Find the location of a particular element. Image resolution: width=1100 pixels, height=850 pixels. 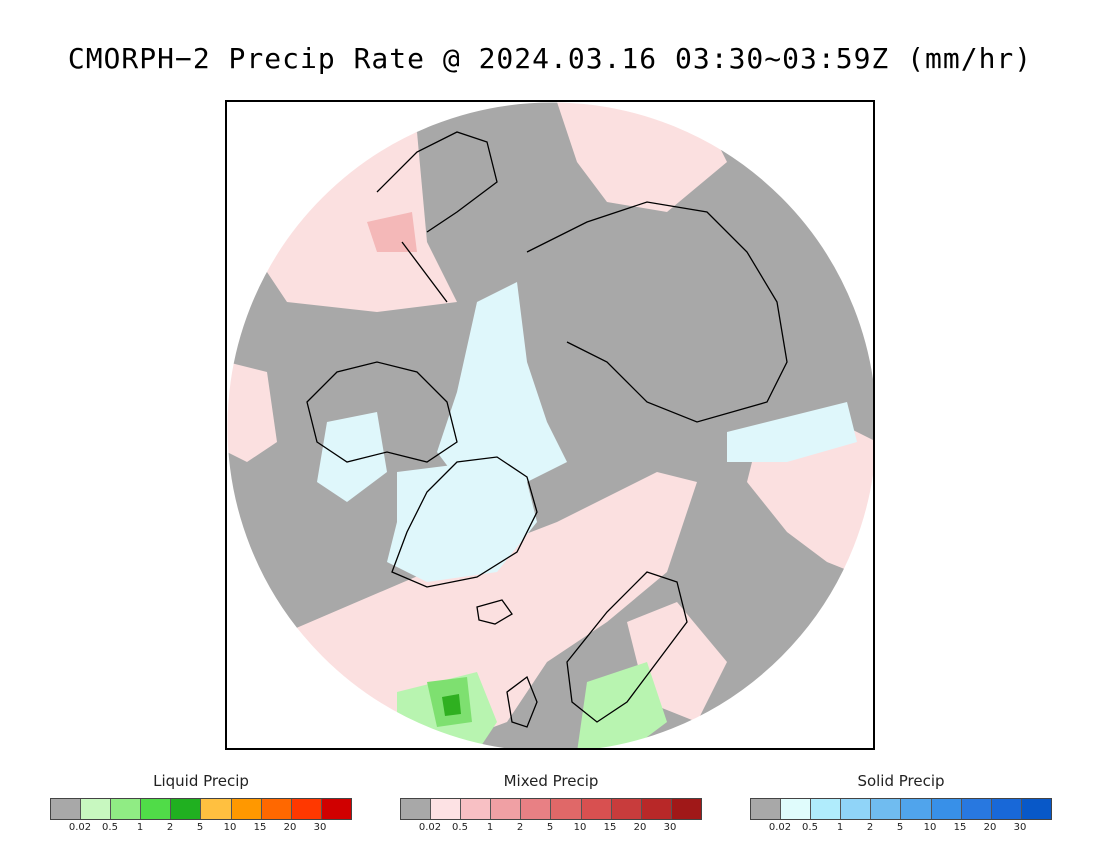

iceland-coast is located at coordinates (494, 612).